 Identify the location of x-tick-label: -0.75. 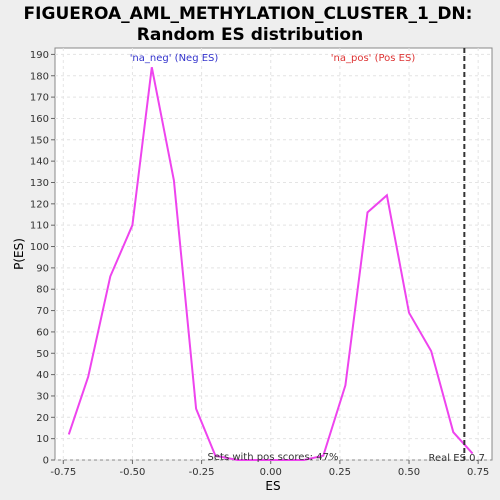
(63, 472).